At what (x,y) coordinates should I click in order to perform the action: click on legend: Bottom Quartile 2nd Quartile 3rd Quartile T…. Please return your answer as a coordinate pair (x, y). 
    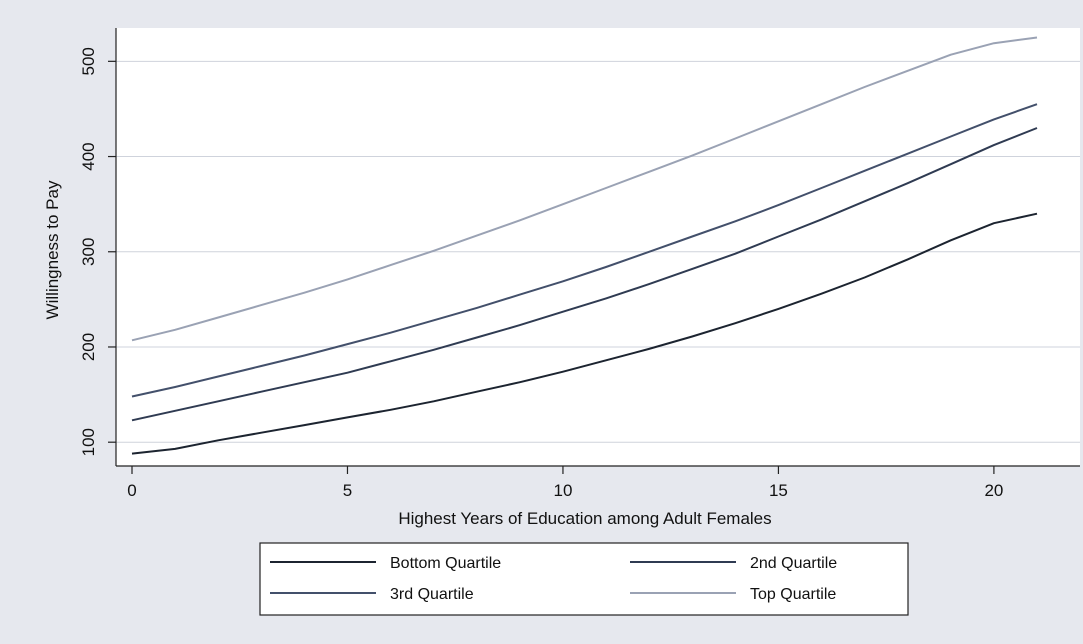
    Looking at the image, I should click on (553, 579).